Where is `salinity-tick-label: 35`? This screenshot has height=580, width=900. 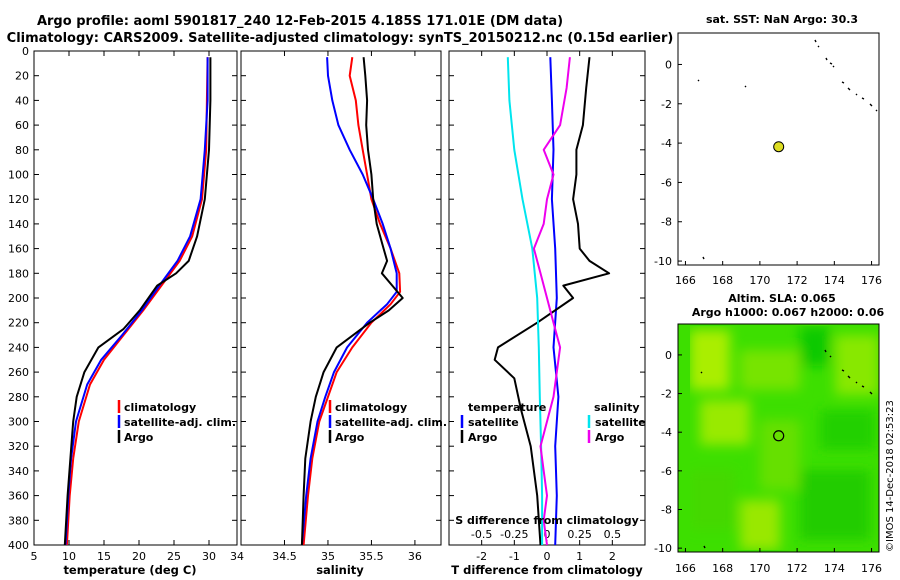 salinity-tick-label: 35 is located at coordinates (328, 556).